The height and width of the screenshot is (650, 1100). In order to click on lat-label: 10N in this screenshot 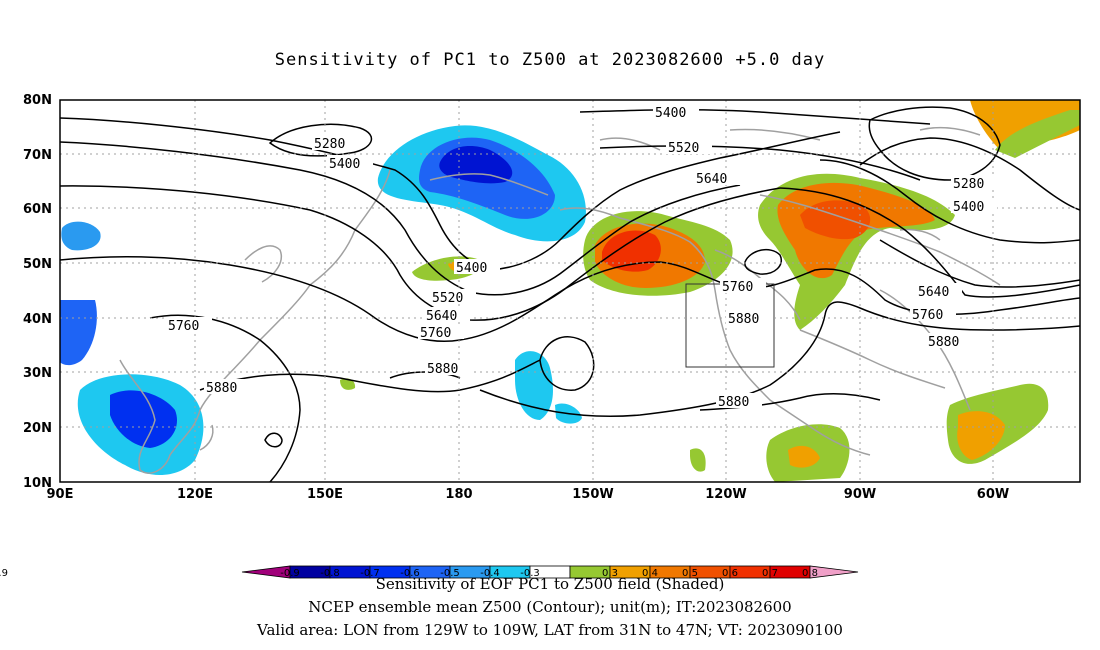, I will do `click(37, 483)`.